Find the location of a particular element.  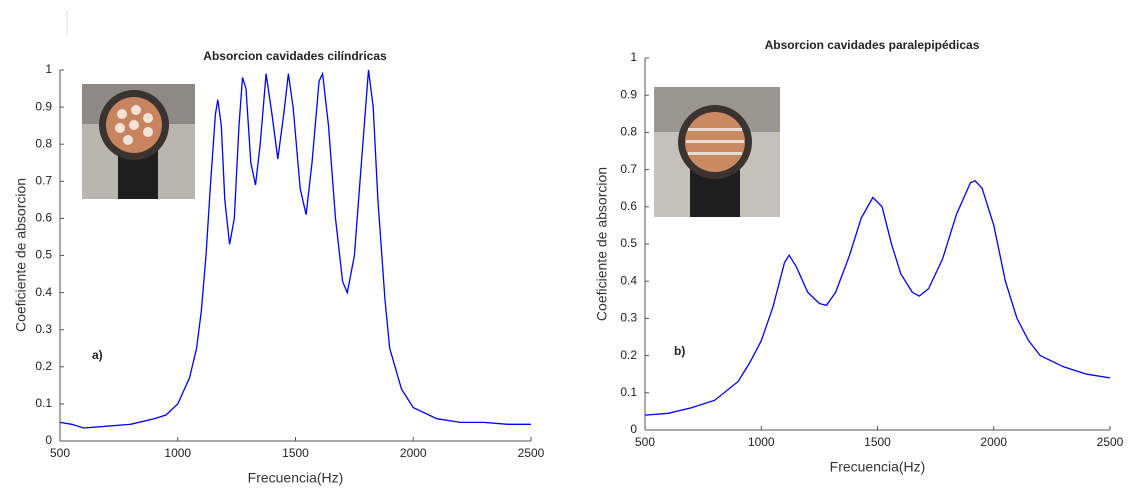

chart-title: Absorcion cavidades cilíndricas is located at coordinates (295, 56).